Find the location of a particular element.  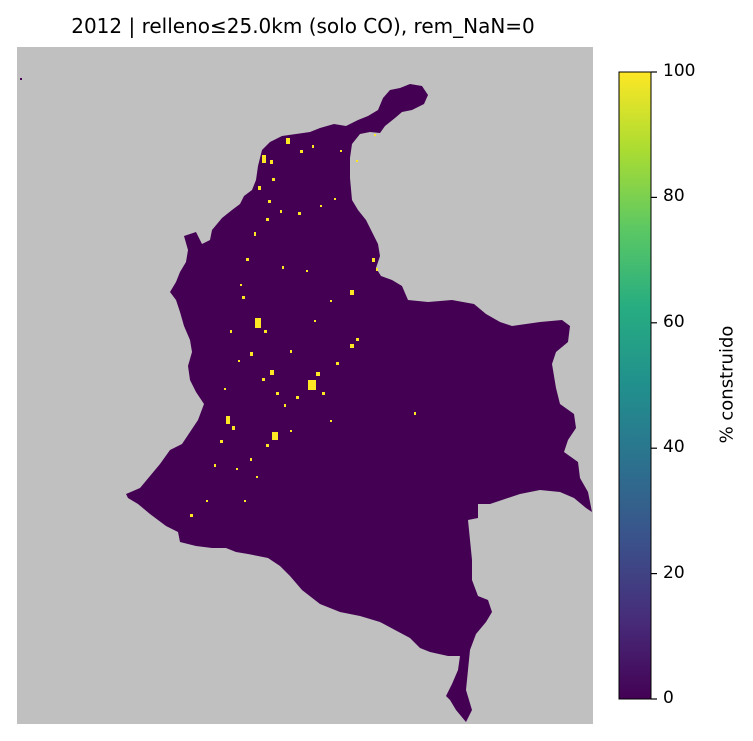

colorbar-tick-label: 20 is located at coordinates (674, 572).